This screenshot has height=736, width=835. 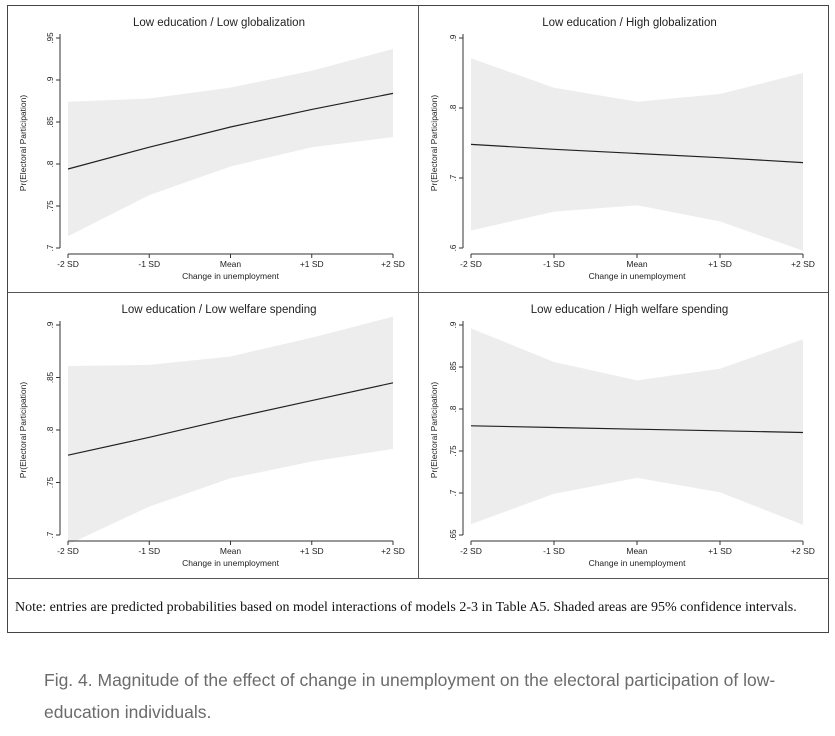 I want to click on chart-title: Low education / High welfare spending, so click(x=630, y=310).